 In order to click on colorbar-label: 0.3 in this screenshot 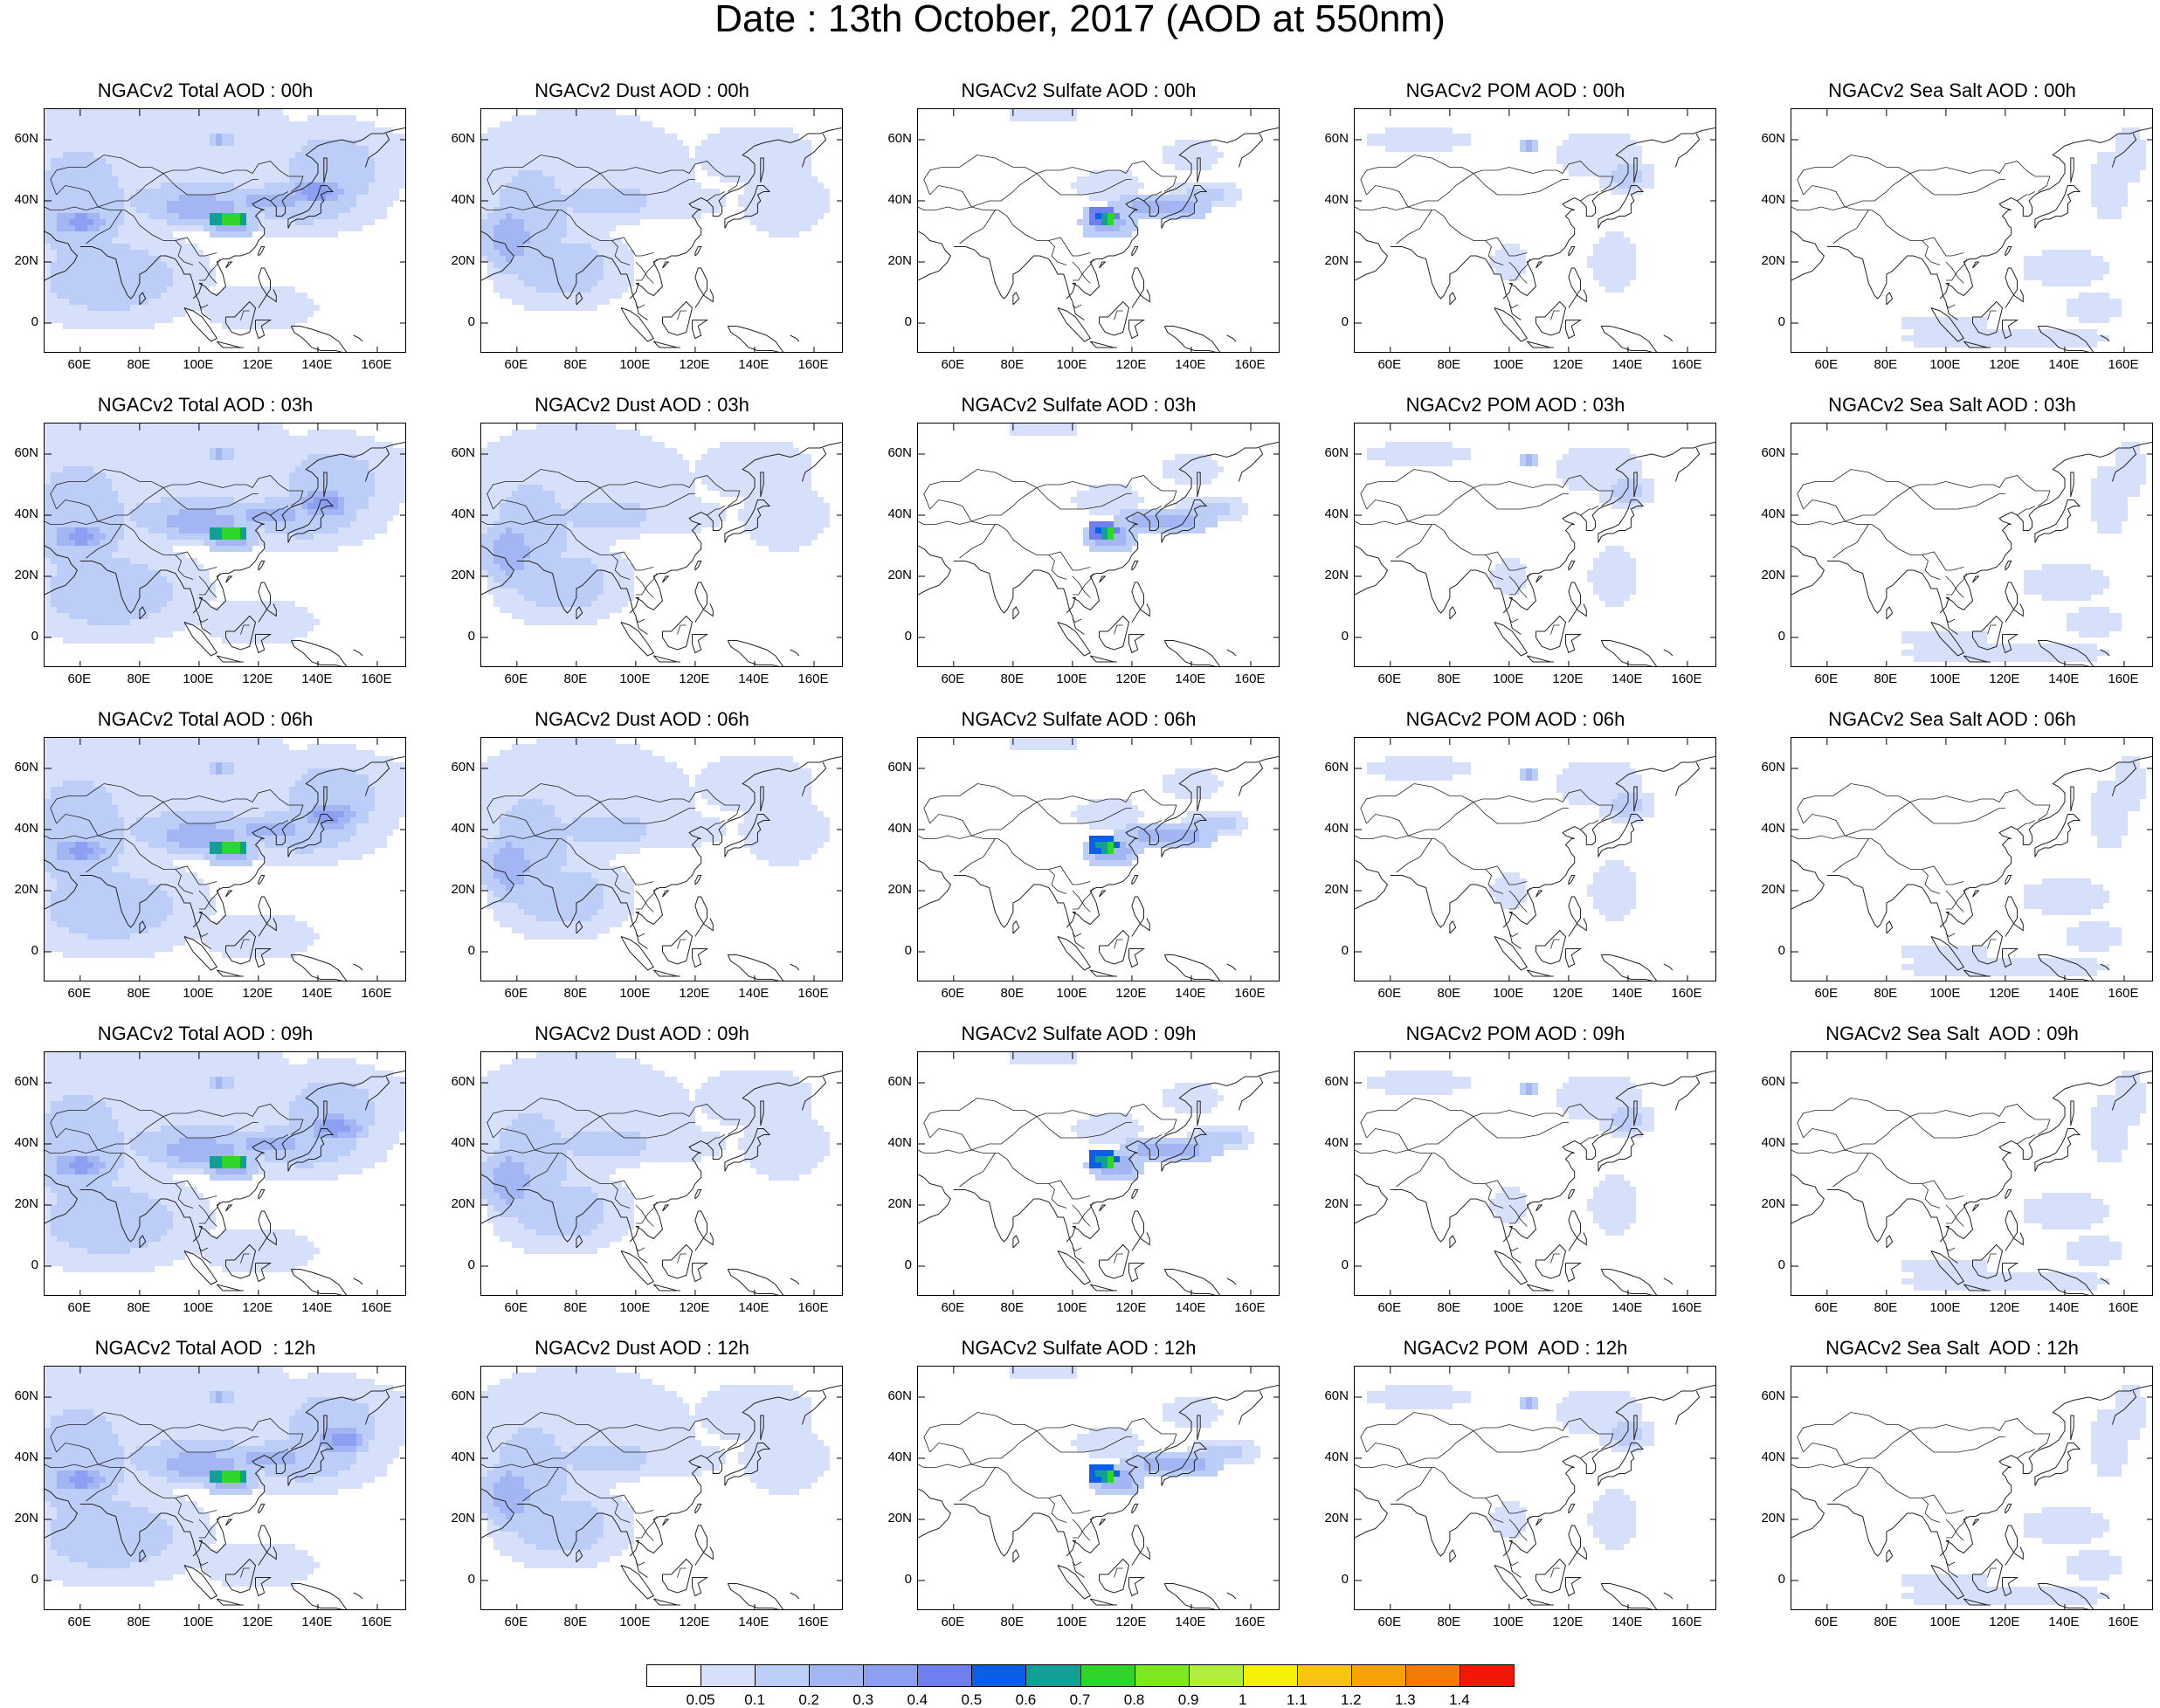, I will do `click(863, 1699)`.